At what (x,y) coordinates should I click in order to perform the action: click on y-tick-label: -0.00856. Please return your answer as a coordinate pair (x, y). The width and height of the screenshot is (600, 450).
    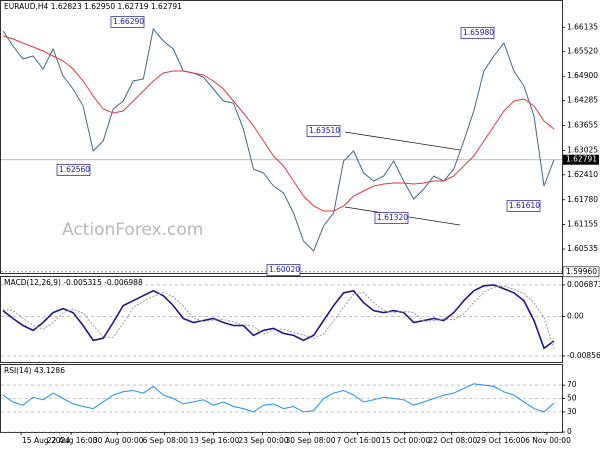
    Looking at the image, I should click on (583, 355).